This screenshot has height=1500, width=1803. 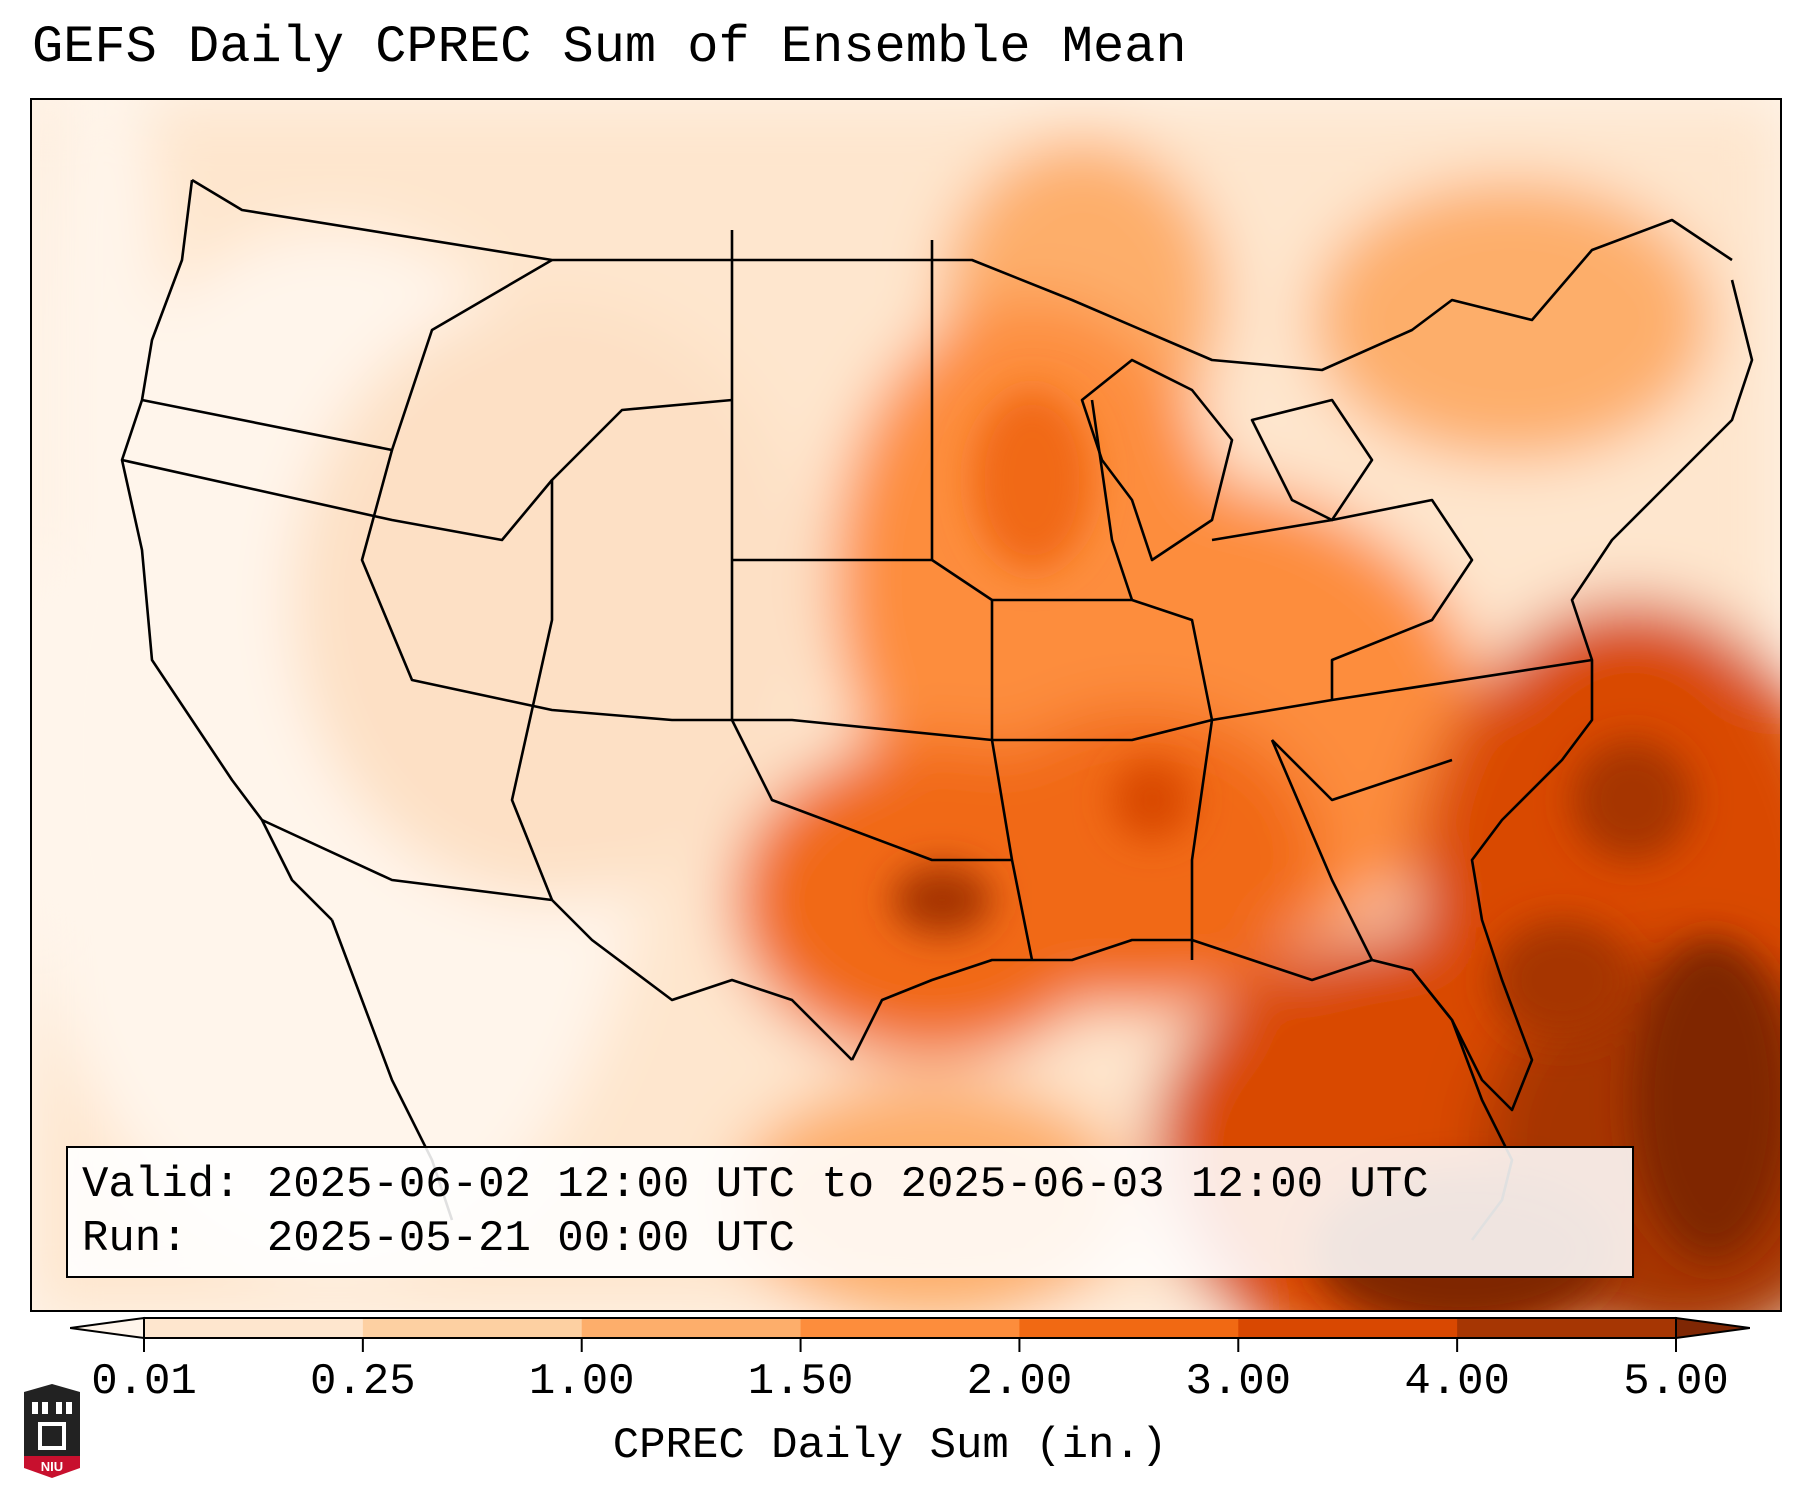 What do you see at coordinates (107, 1328) in the screenshot?
I see `colorbar-extend-low` at bounding box center [107, 1328].